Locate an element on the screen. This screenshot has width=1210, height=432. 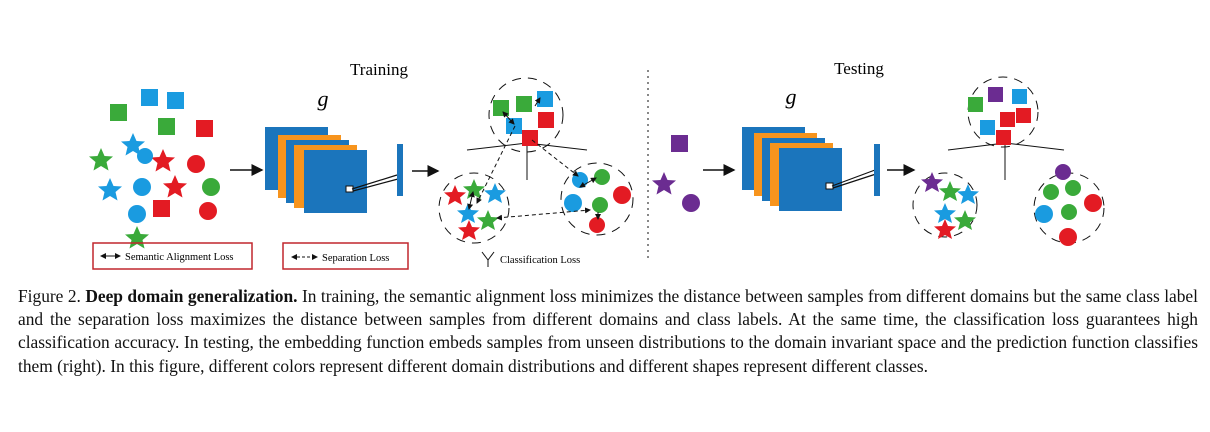
legend-separation: Separation Loss is located at coordinates (345, 256).